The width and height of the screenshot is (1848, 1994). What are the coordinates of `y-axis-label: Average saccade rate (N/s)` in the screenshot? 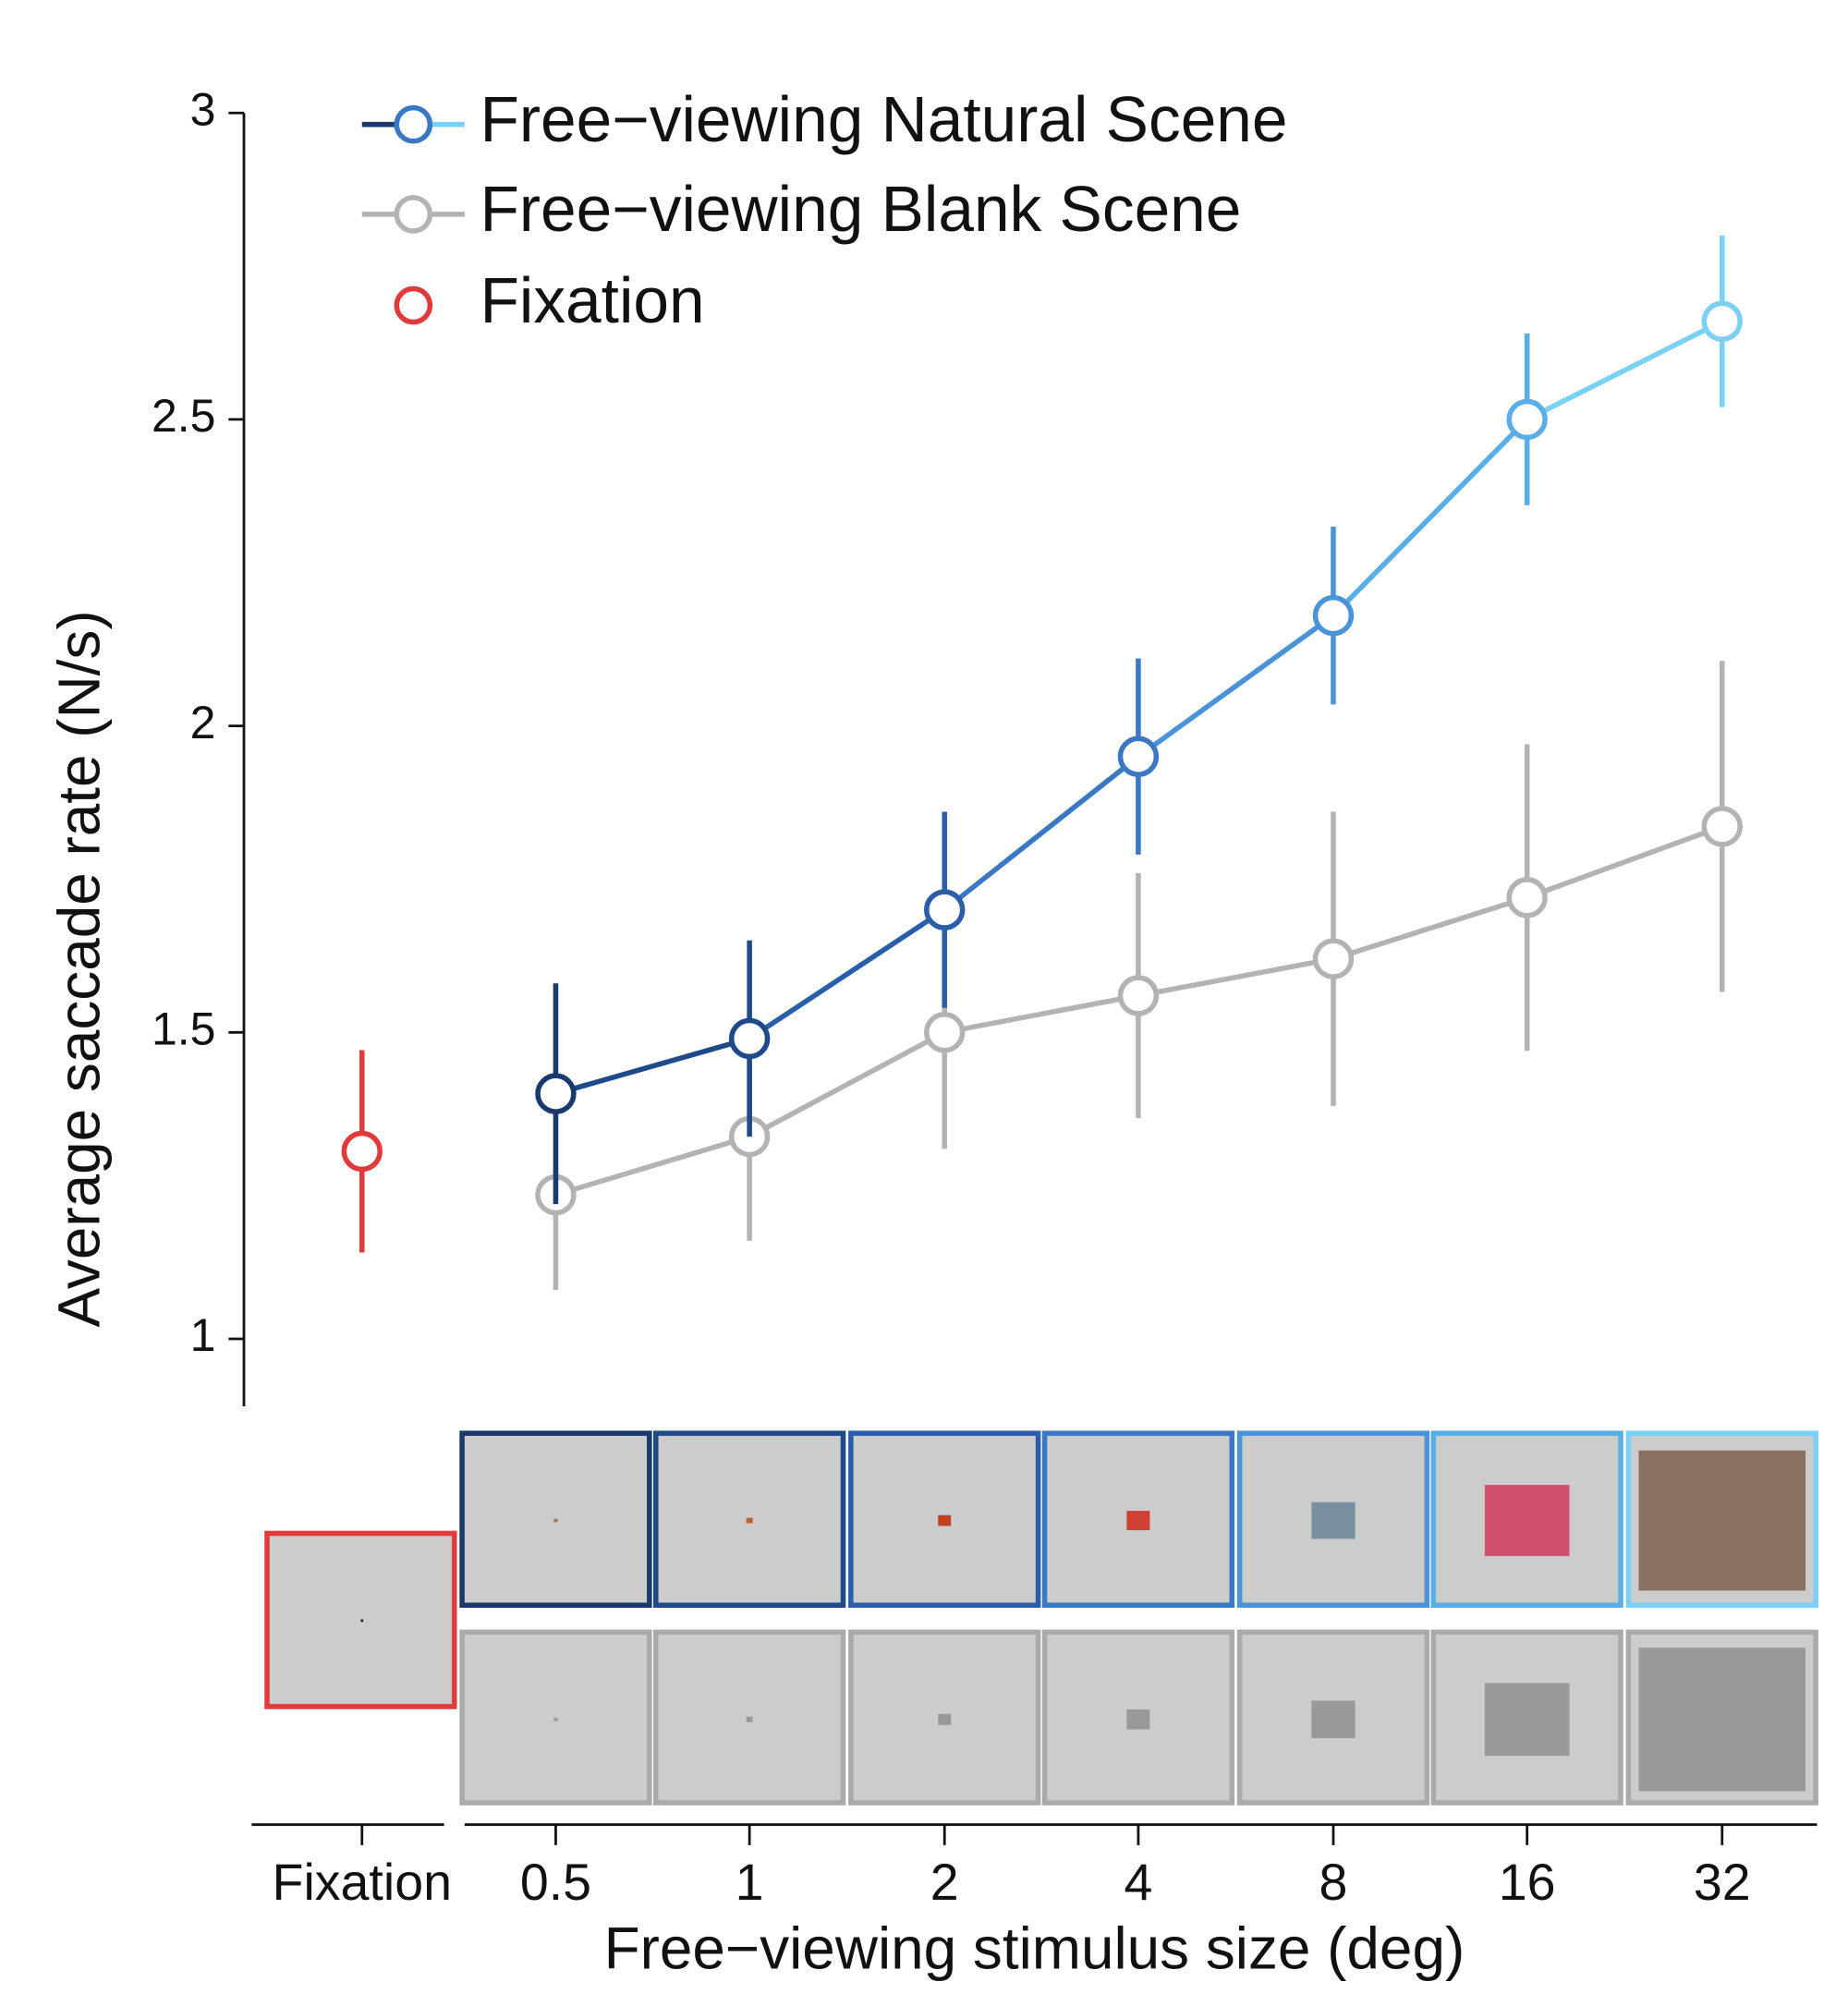 It's located at (78, 968).